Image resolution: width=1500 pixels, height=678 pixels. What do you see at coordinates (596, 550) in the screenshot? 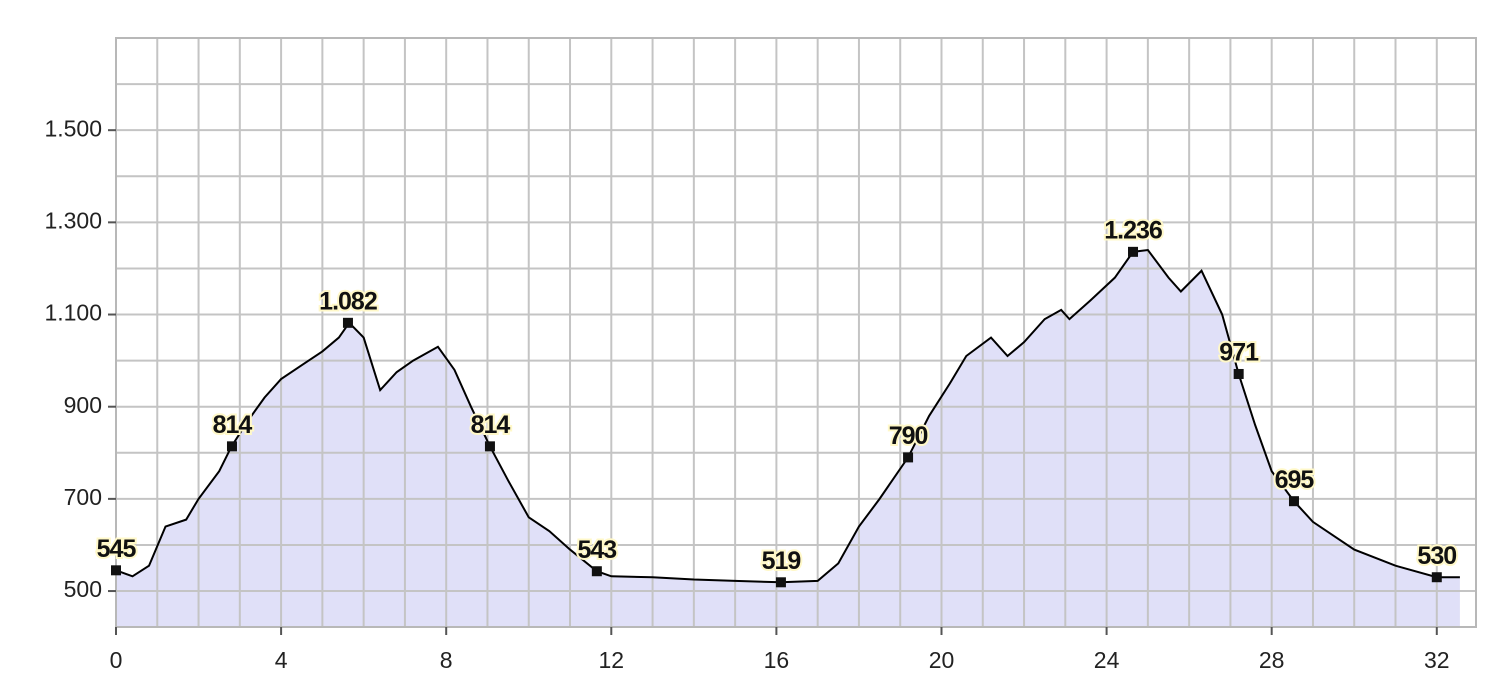
I see `point-label: 543` at bounding box center [596, 550].